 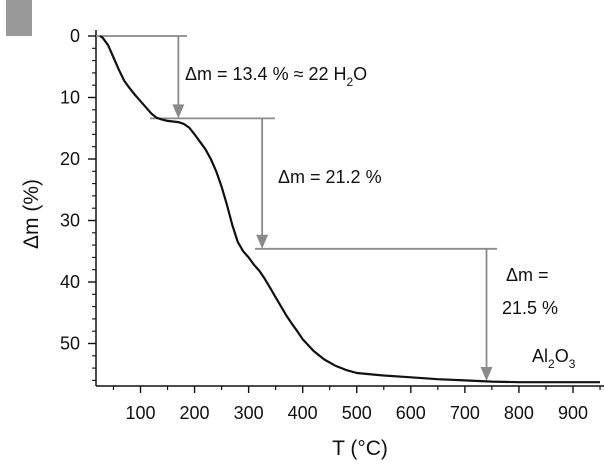 What do you see at coordinates (573, 413) in the screenshot?
I see `x-tick-label: 900` at bounding box center [573, 413].